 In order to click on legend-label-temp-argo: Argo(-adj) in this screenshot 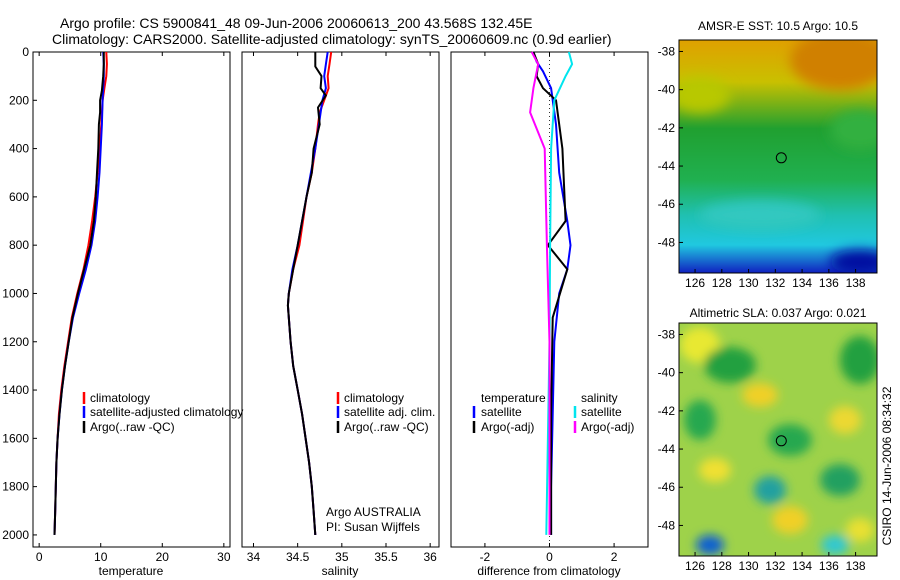, I will do `click(507, 427)`.